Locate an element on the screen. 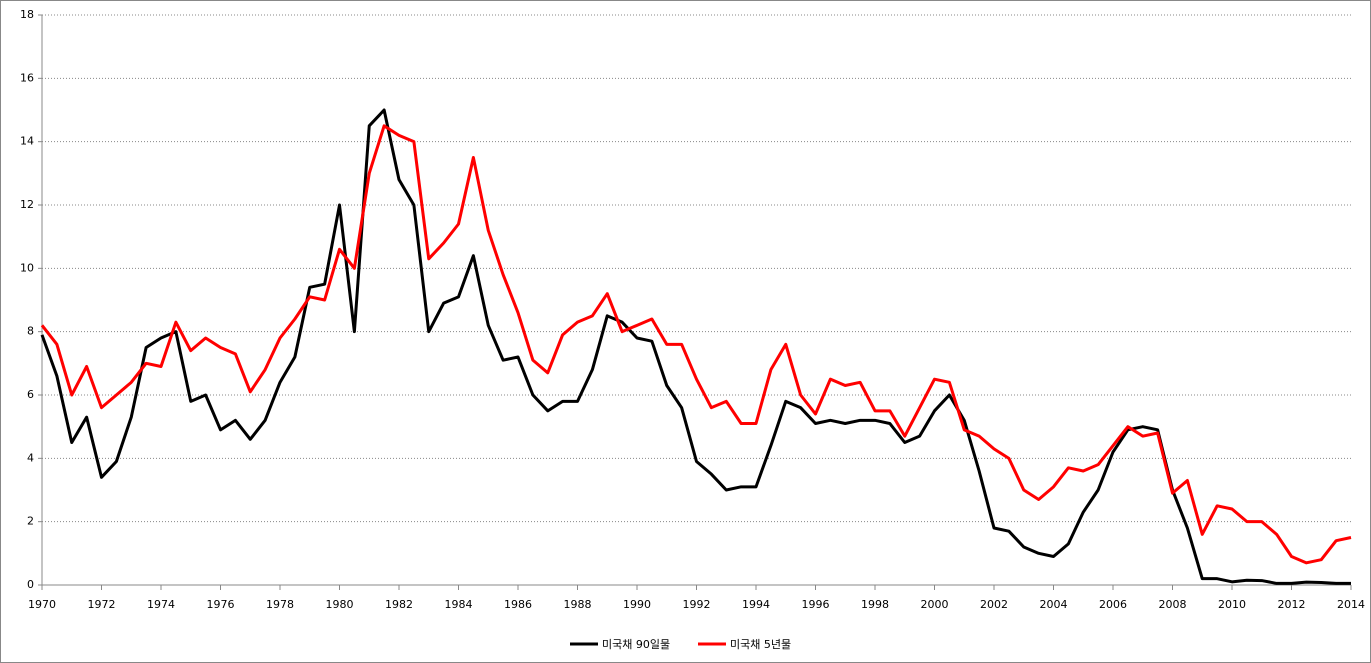 The image size is (1371, 663). x-tick-label: 1984 is located at coordinates (459, 604).